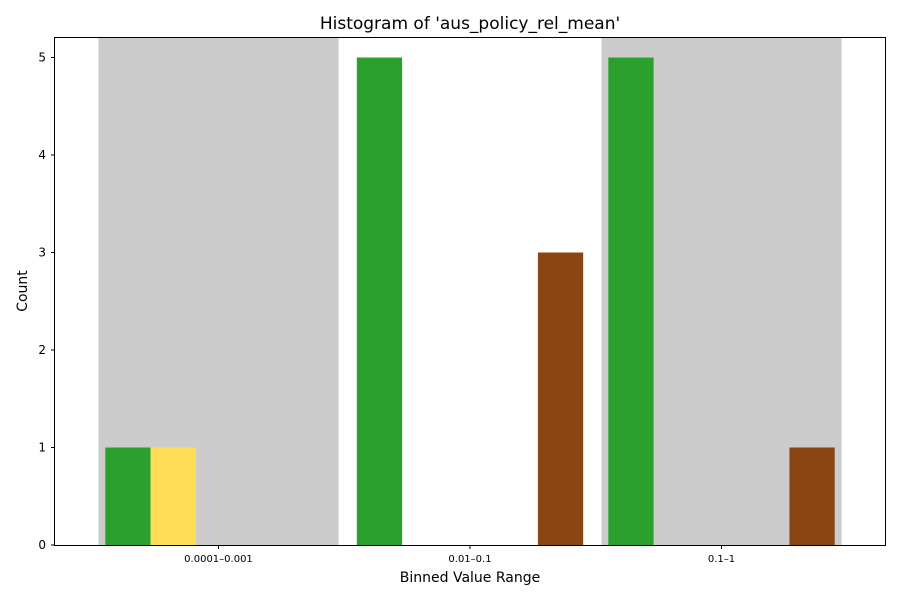 The width and height of the screenshot is (900, 600). What do you see at coordinates (470, 24) in the screenshot?
I see `chart-title: Histogram of 'aus_policy_rel_mean'` at bounding box center [470, 24].